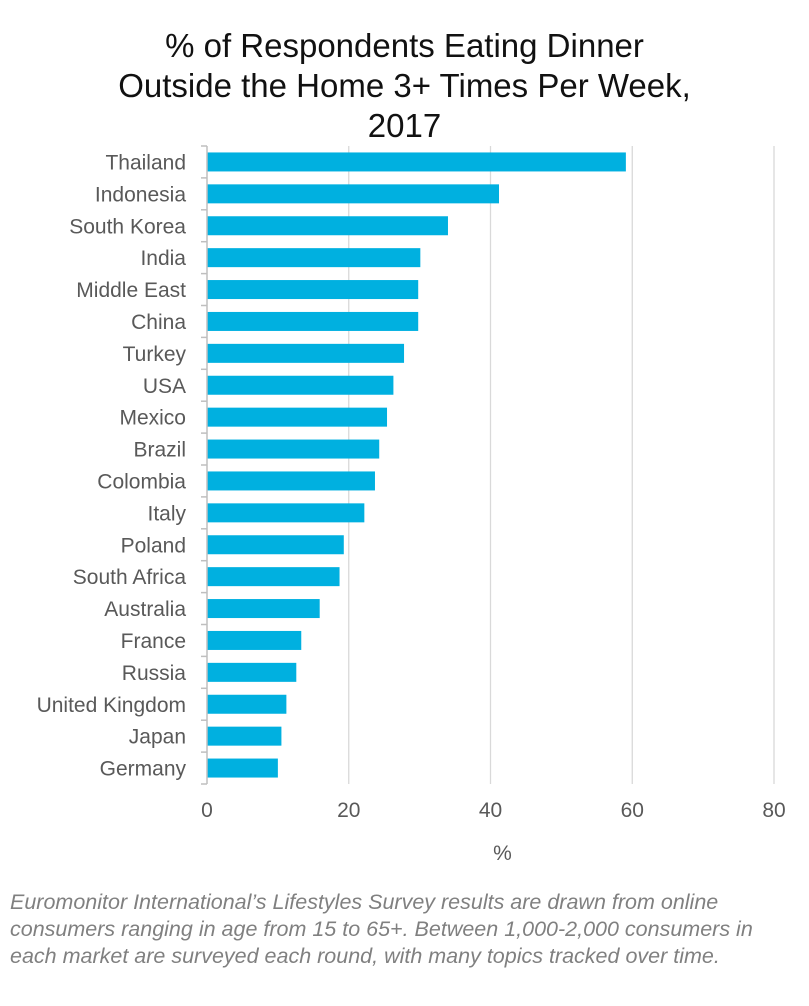 This screenshot has height=1006, width=809. I want to click on chart-title-line-2: Outside the Home 3+ Times Per Week,, so click(404, 85).